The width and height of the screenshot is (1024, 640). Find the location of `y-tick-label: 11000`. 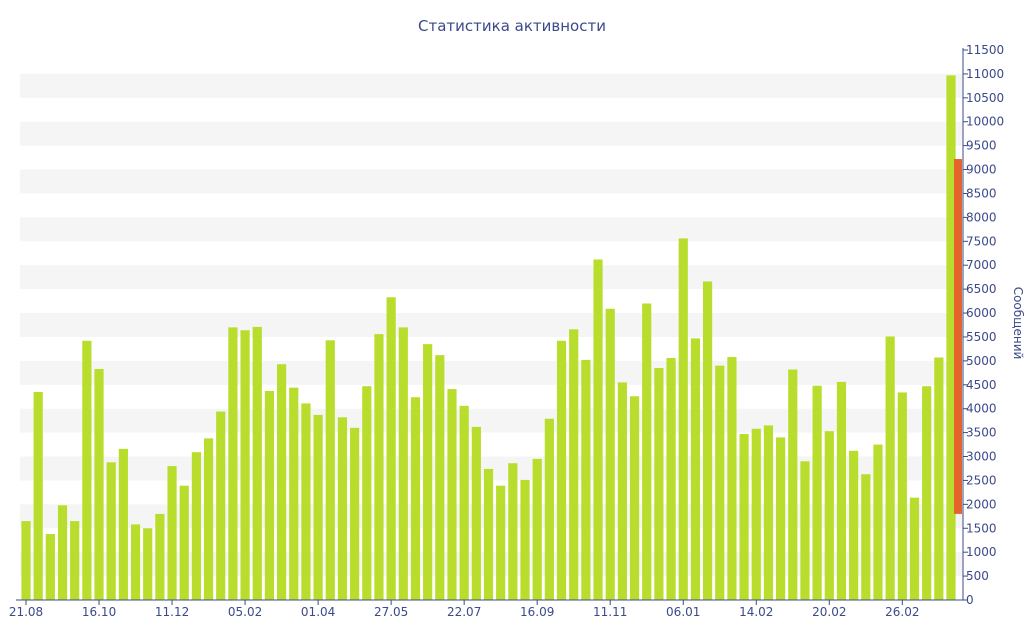

y-tick-label: 11000 is located at coordinates (985, 74).